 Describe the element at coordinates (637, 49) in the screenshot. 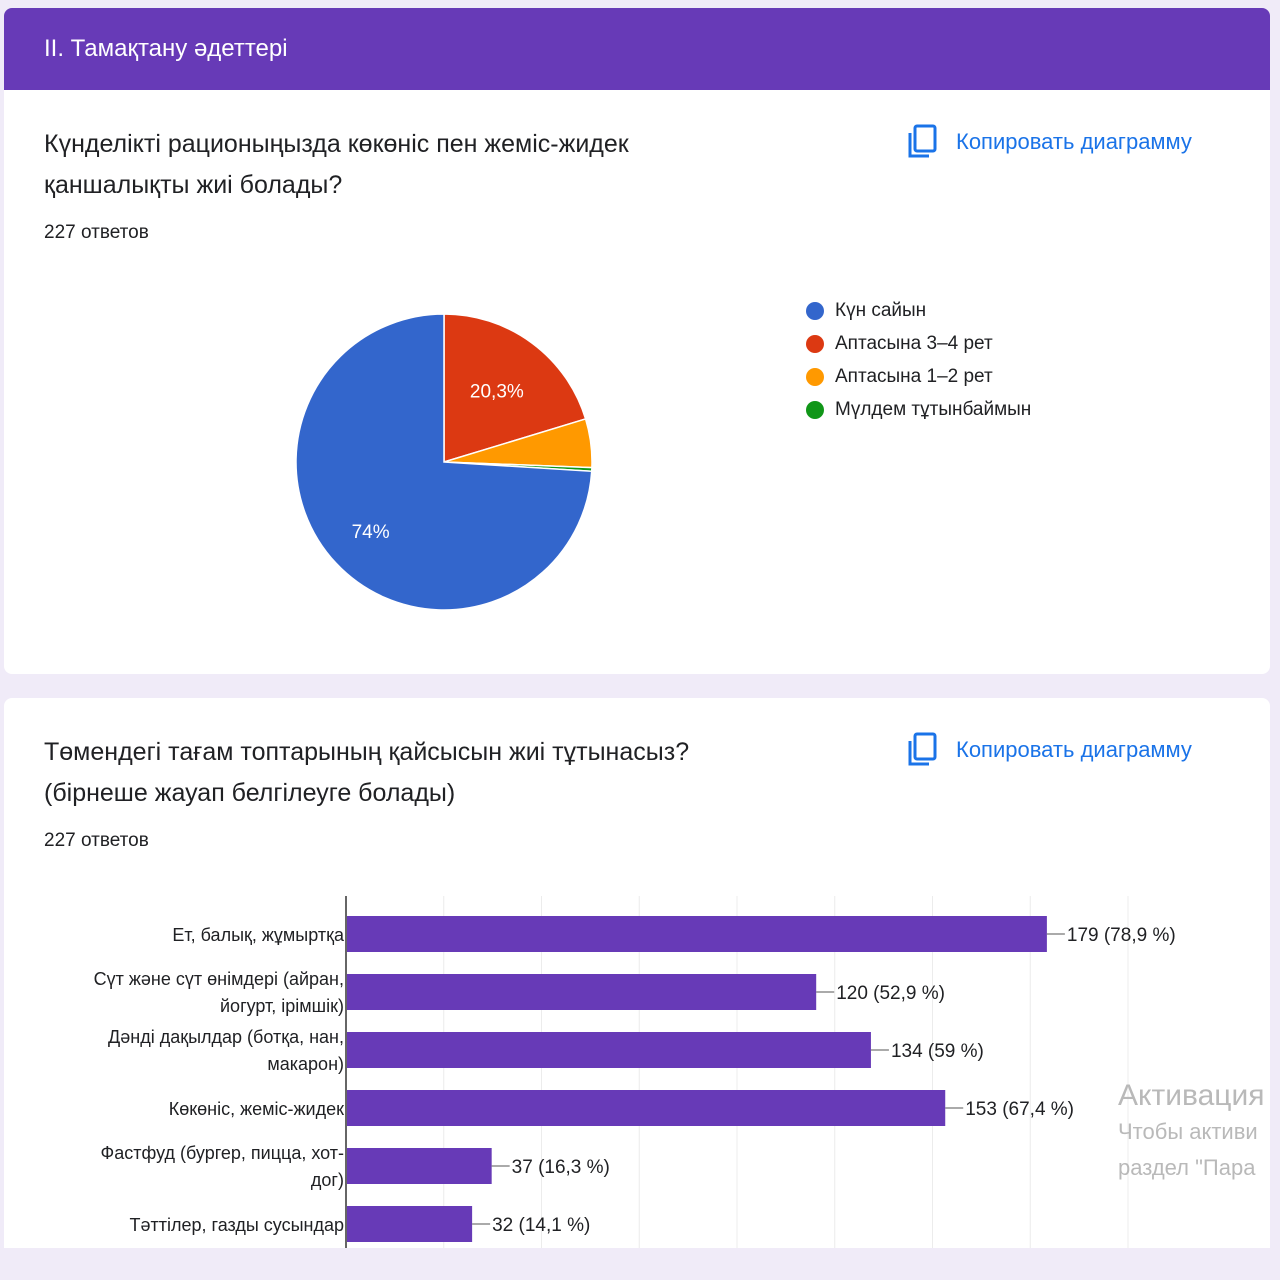

I see `section-header: II. Тамақтану әдеттері` at that location.